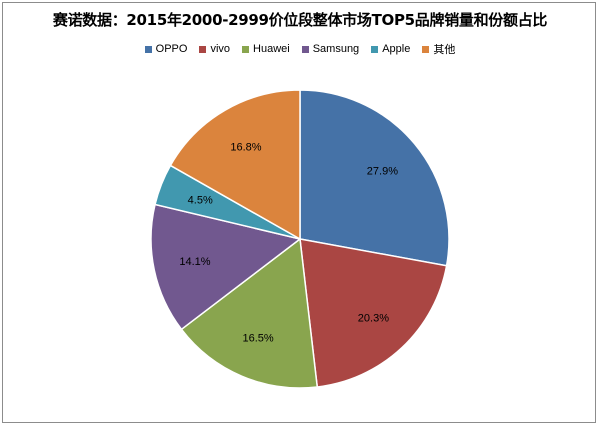 This screenshot has height=427, width=600. What do you see at coordinates (375, 49) in the screenshot?
I see `legend-swatch-apple` at bounding box center [375, 49].